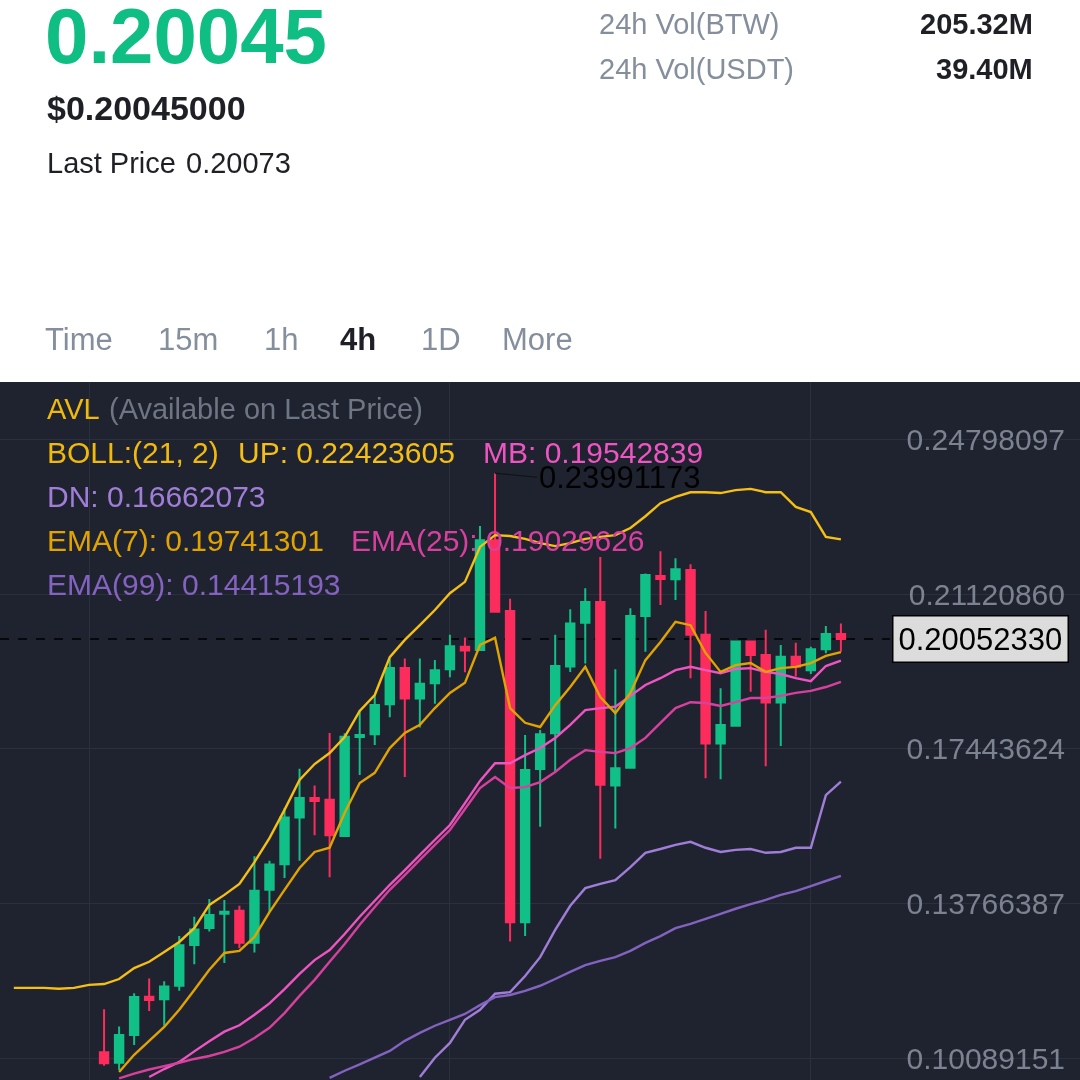 The height and width of the screenshot is (1080, 1080). I want to click on text: Time, so click(79, 339).